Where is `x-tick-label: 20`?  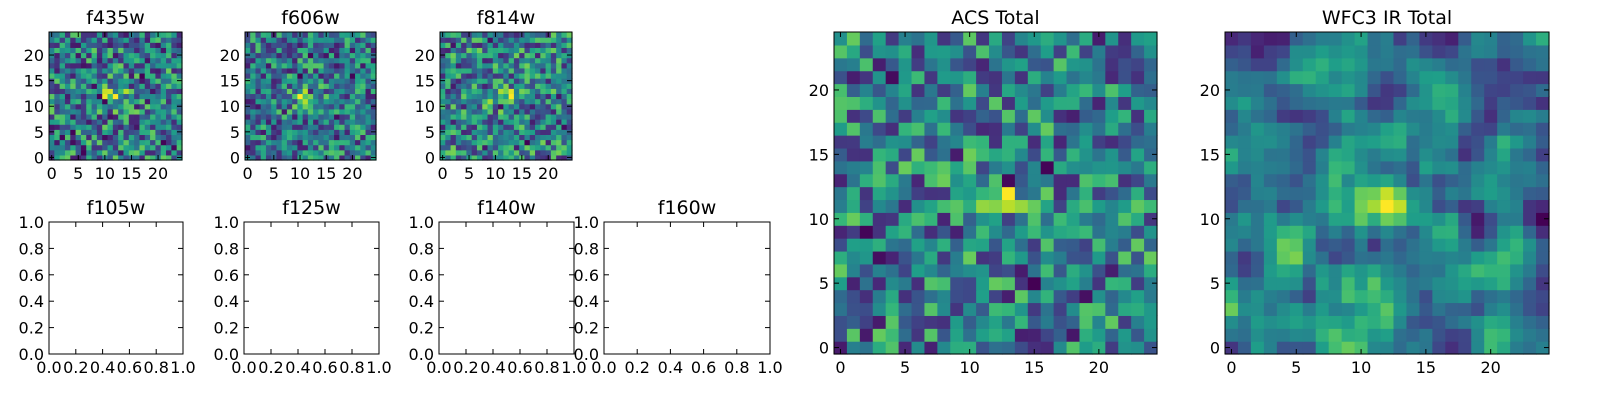
x-tick-label: 20 is located at coordinates (158, 173).